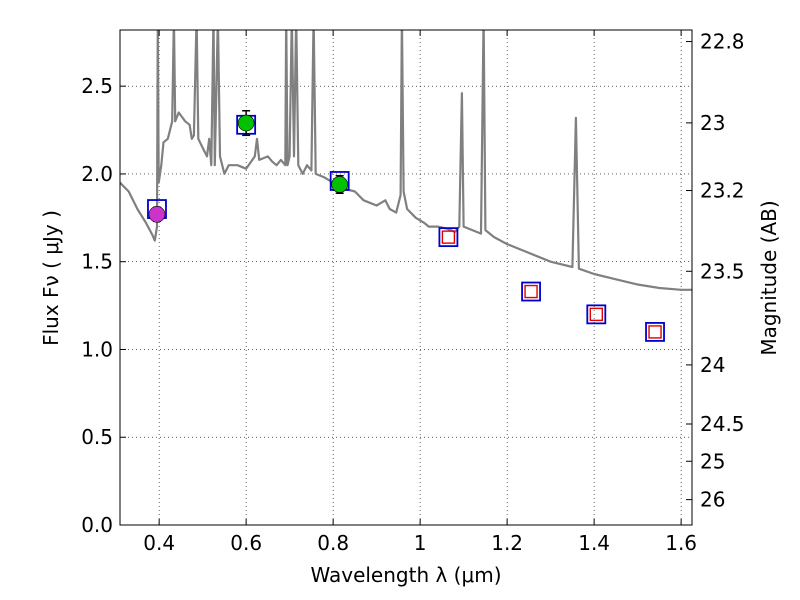 The image size is (800, 600). Describe the element at coordinates (722, 191) in the screenshot. I see `y2-tick-label: 23.2` at that location.